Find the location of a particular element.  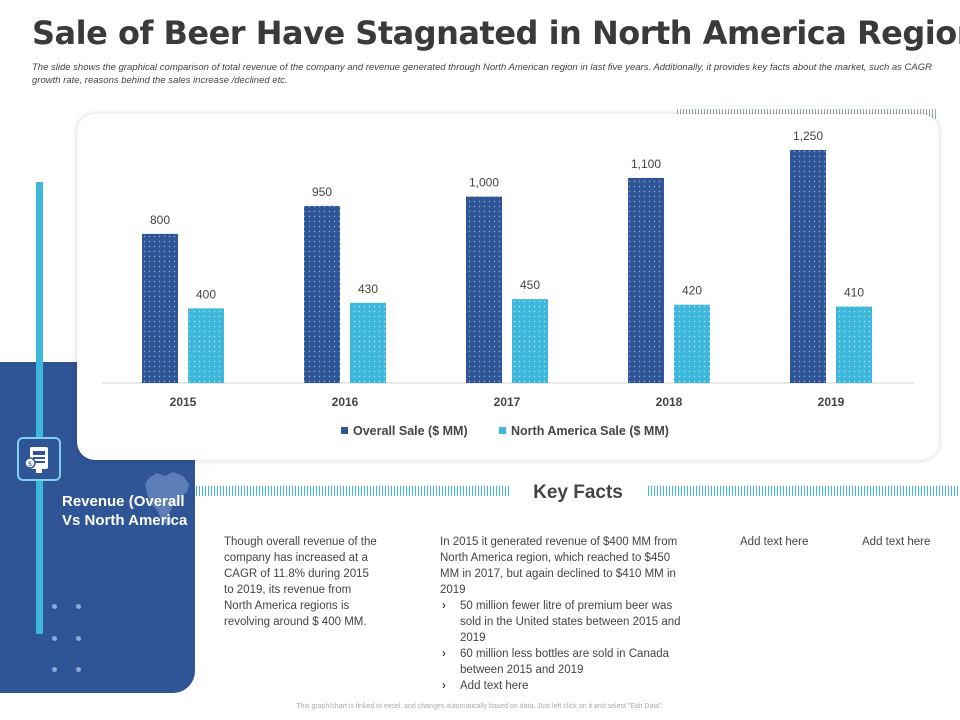

data-label: 800 is located at coordinates (160, 220).